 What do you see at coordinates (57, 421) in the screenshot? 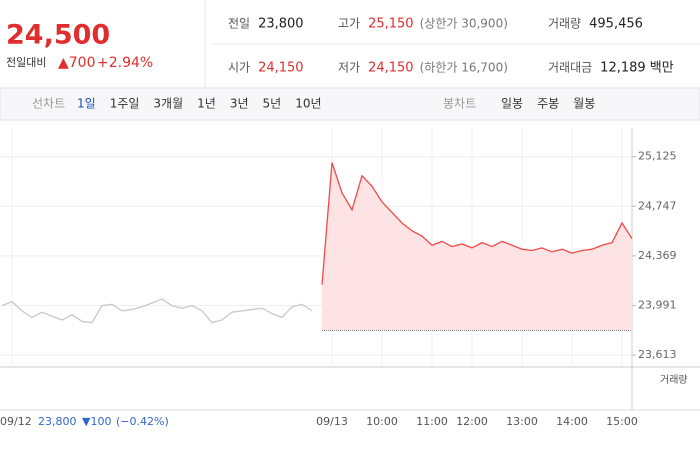
I see `prev-close: 23,800` at bounding box center [57, 421].